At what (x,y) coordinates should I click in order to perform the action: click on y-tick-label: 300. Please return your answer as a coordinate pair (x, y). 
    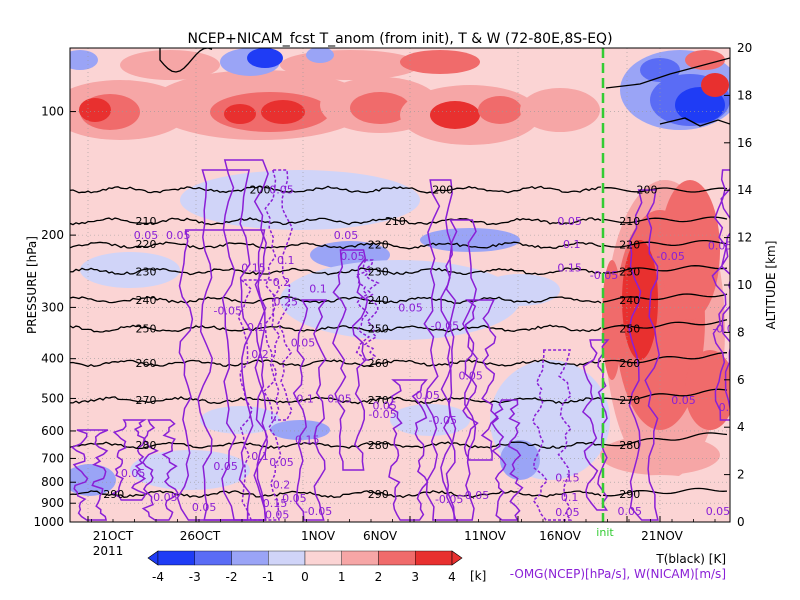
    Looking at the image, I should click on (52, 307).